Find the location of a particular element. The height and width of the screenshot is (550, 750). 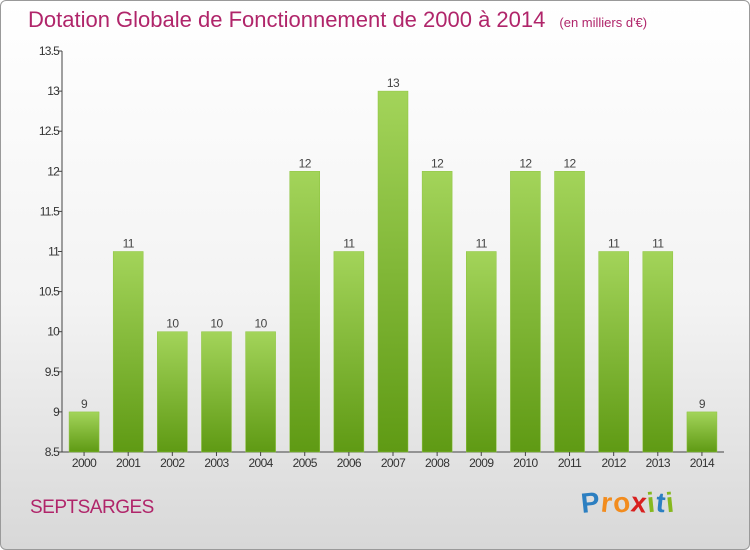

y-tick-label: 12.5 is located at coordinates (49, 131).